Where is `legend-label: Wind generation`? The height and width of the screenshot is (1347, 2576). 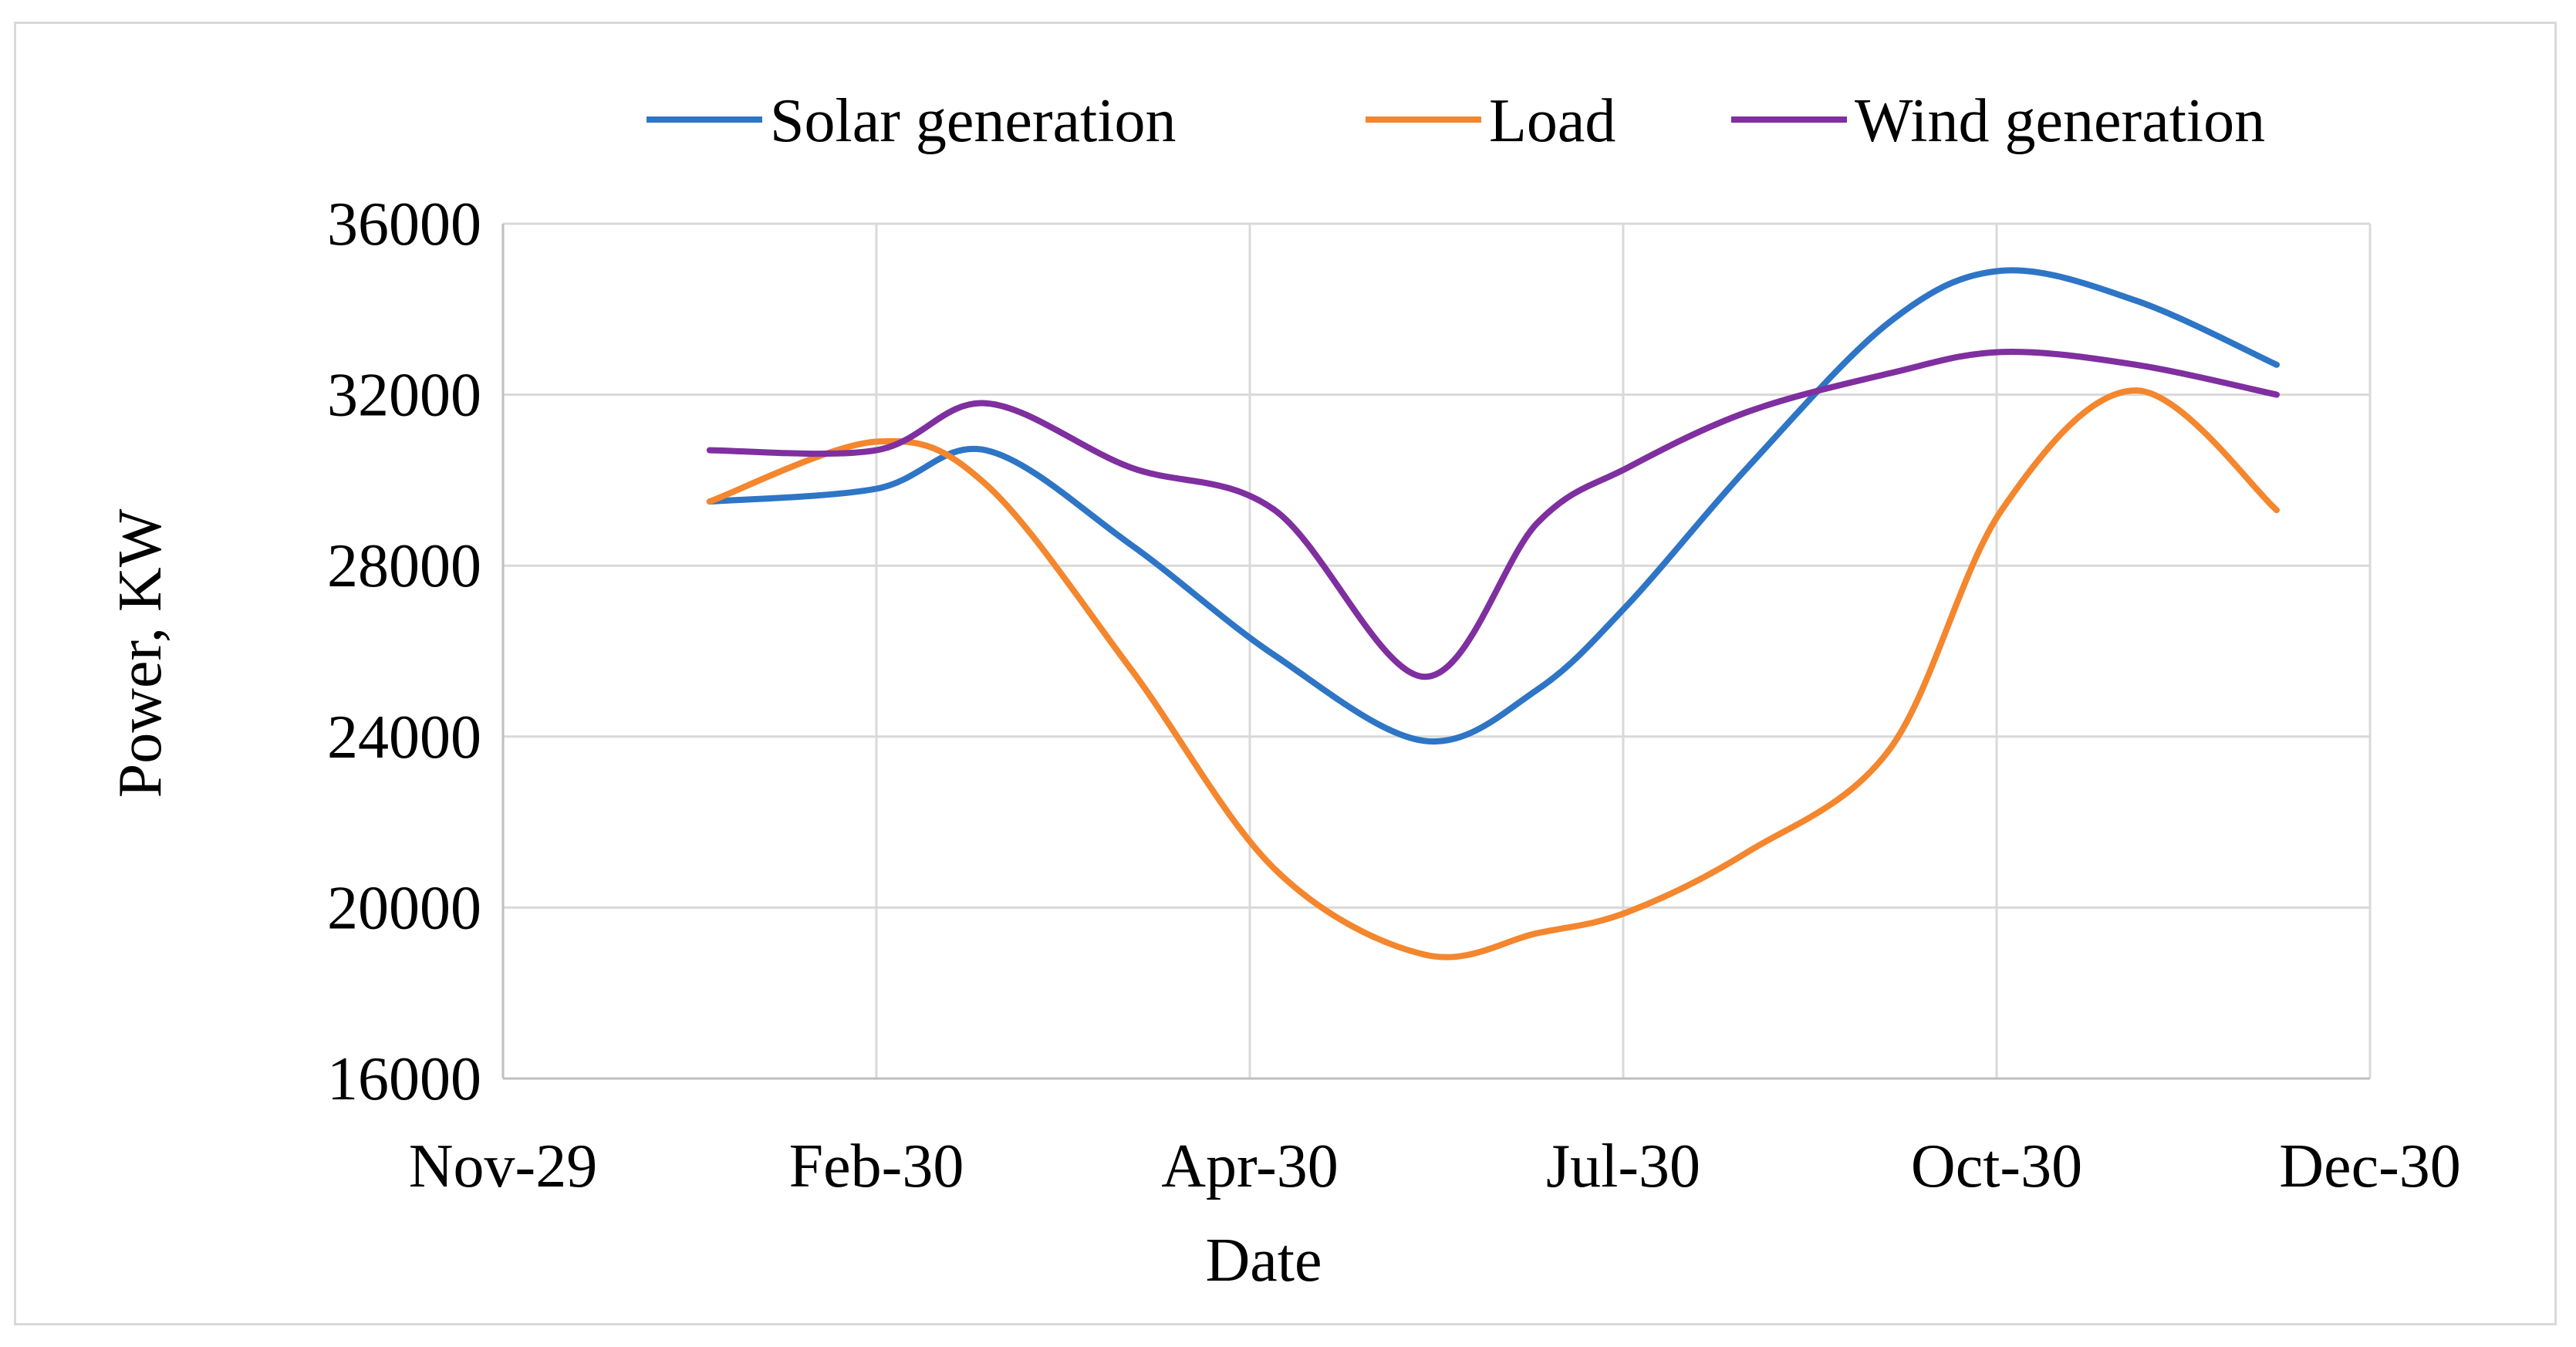
legend-label: Wind generation is located at coordinates (2060, 121).